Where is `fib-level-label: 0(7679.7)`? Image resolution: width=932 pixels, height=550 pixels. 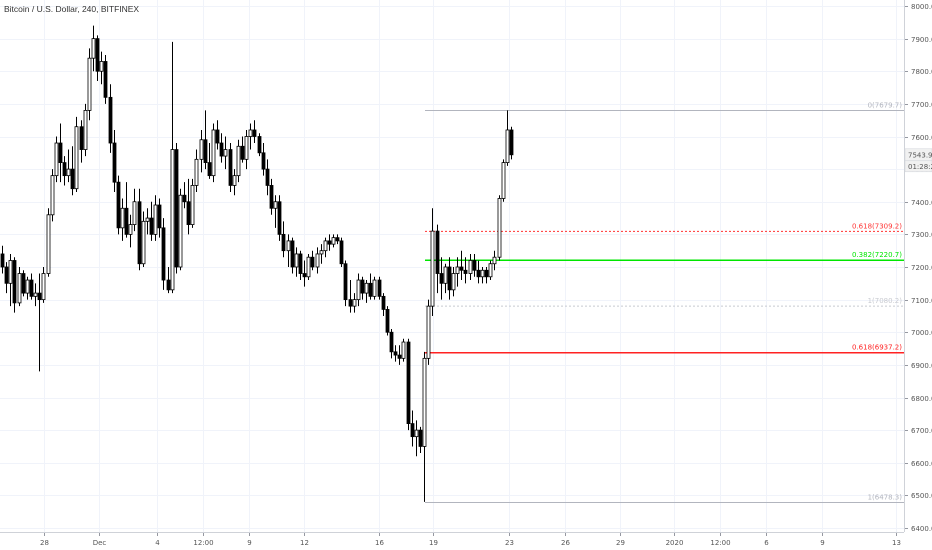
fib-level-label: 0(7679.7) is located at coordinates (885, 105).